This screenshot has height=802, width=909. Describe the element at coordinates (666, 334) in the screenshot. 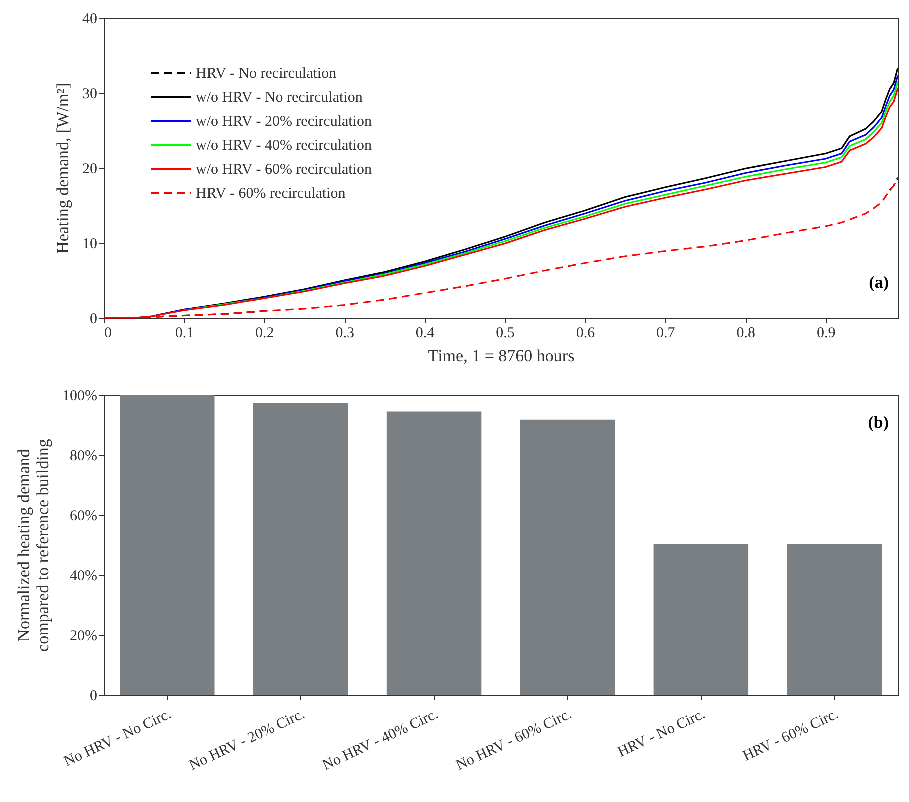

I see `x-tick-label: 0.7` at that location.